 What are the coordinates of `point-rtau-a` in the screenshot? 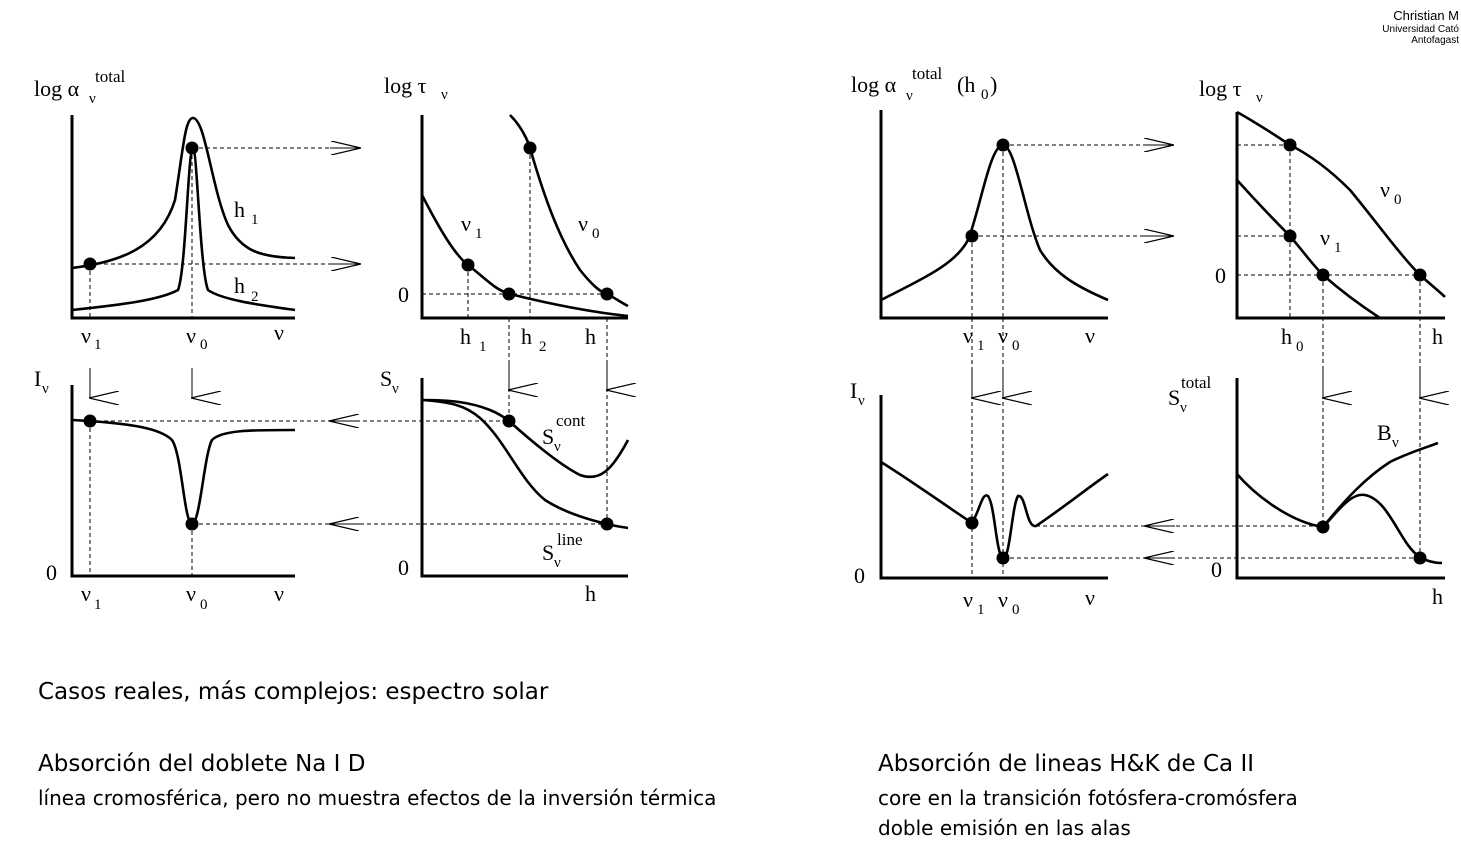 It's located at (1290, 145).